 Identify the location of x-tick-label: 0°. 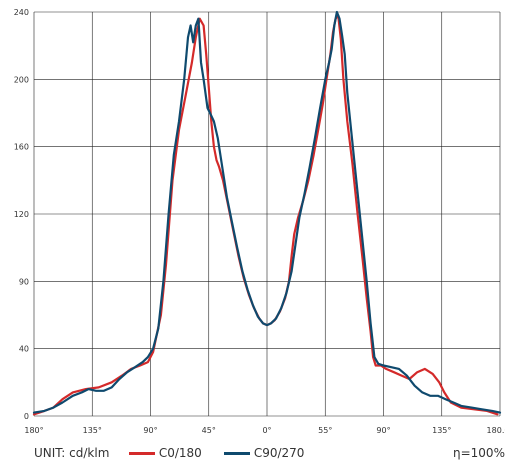
(266, 430).